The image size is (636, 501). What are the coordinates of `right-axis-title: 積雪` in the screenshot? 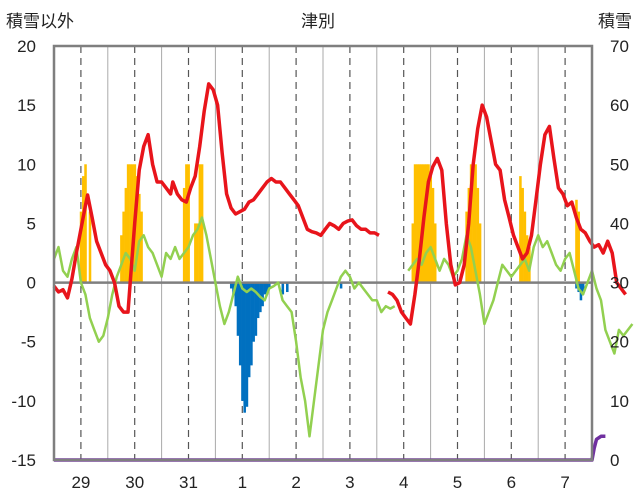 It's located at (615, 21).